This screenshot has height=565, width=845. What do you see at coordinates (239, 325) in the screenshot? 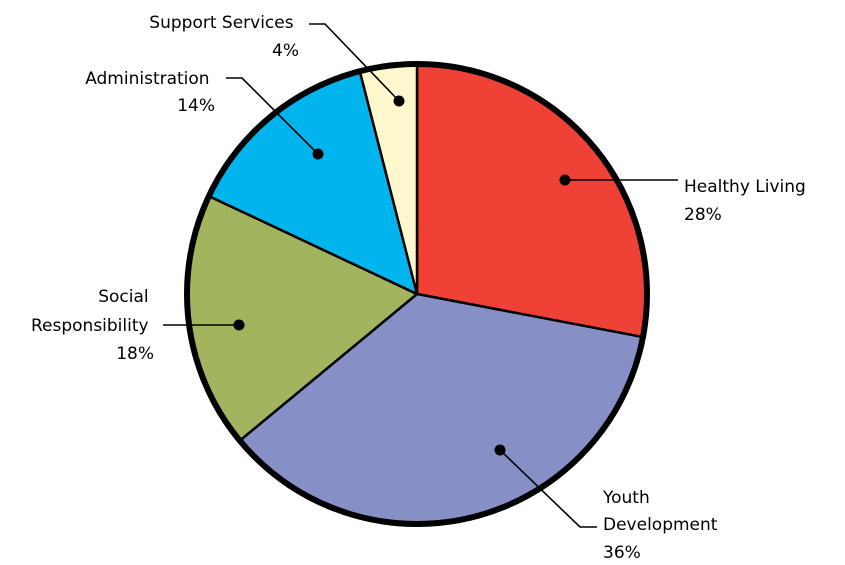
I see `leader-dot-social-responsibility` at bounding box center [239, 325].